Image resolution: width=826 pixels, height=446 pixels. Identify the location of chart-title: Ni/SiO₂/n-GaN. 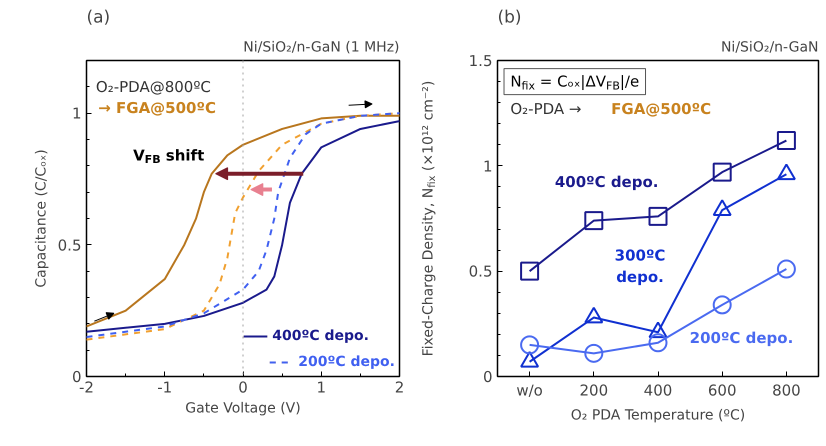
(769, 48).